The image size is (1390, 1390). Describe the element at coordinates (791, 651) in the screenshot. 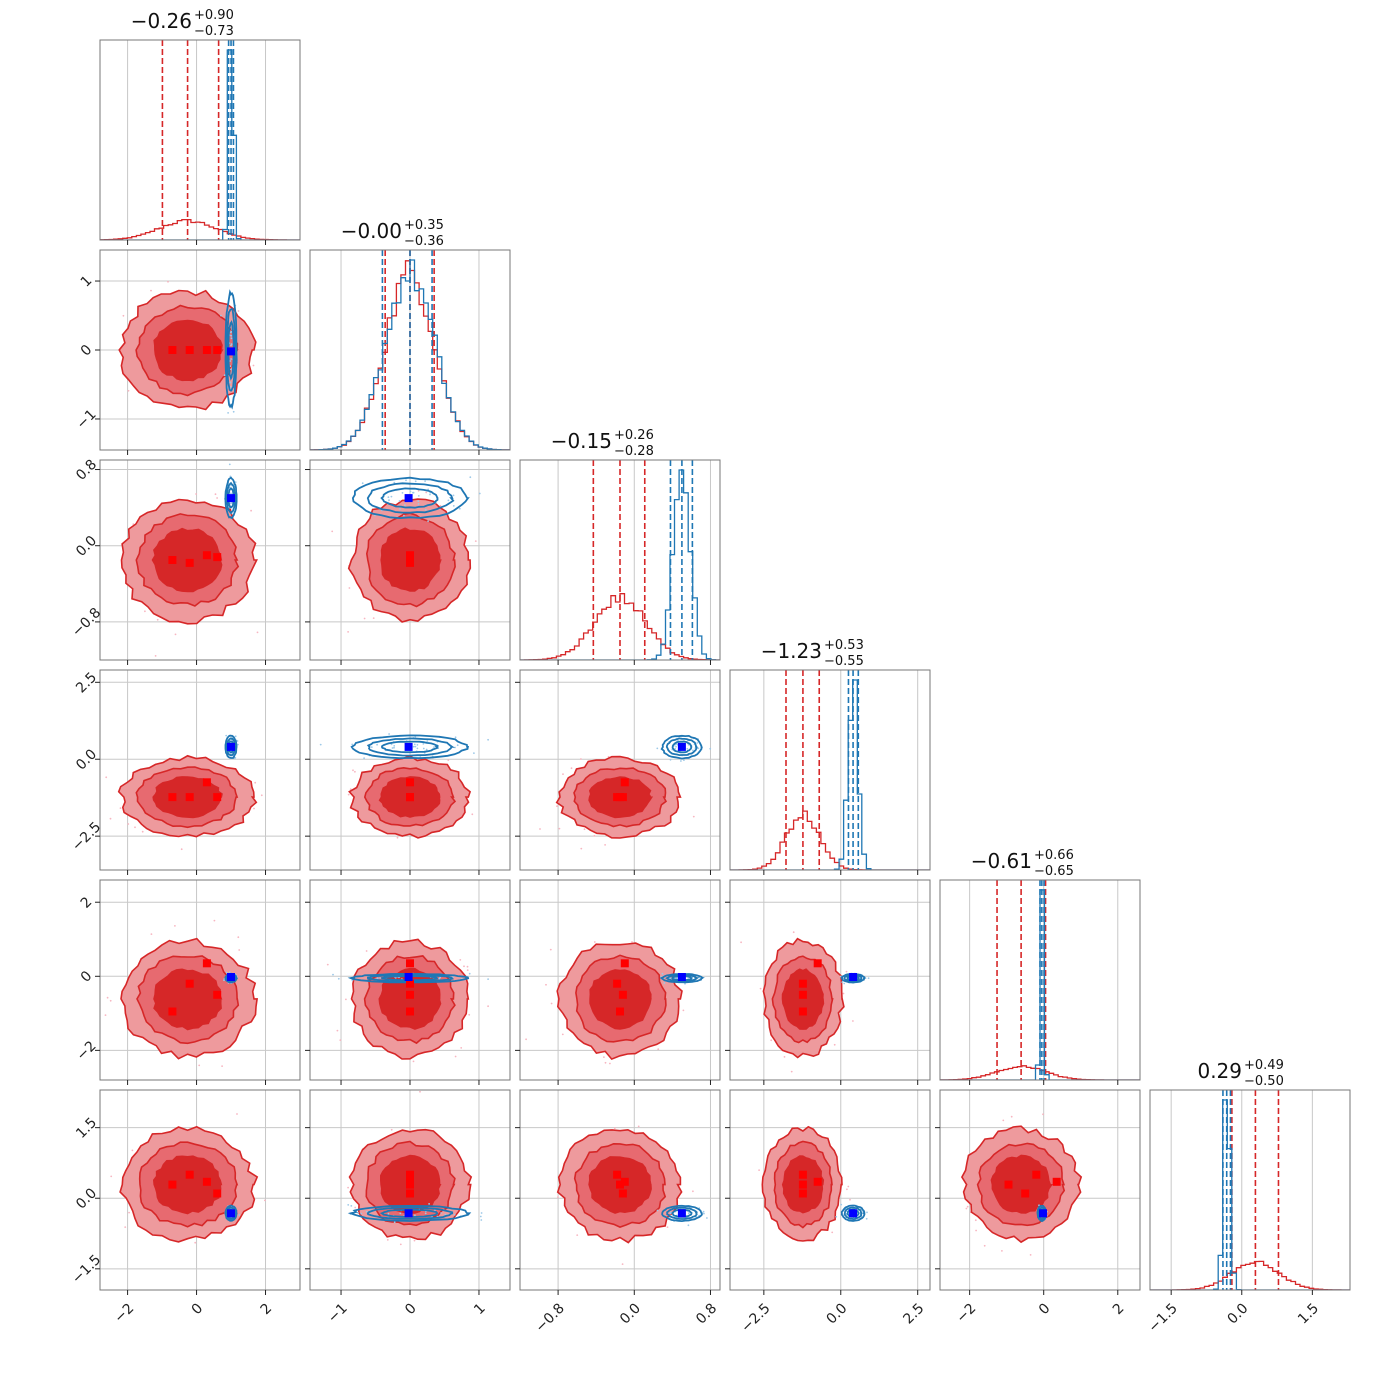

I see `title-value: −1.23` at that location.